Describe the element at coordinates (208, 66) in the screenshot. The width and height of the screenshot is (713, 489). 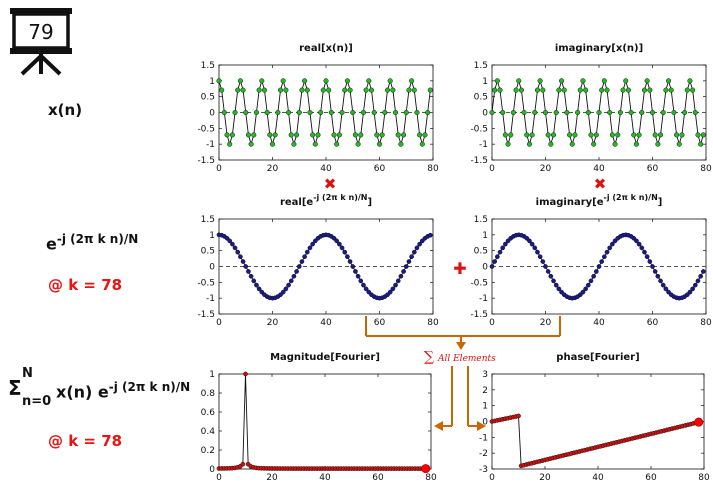
I see `y-tick-label: 1.5` at that location.